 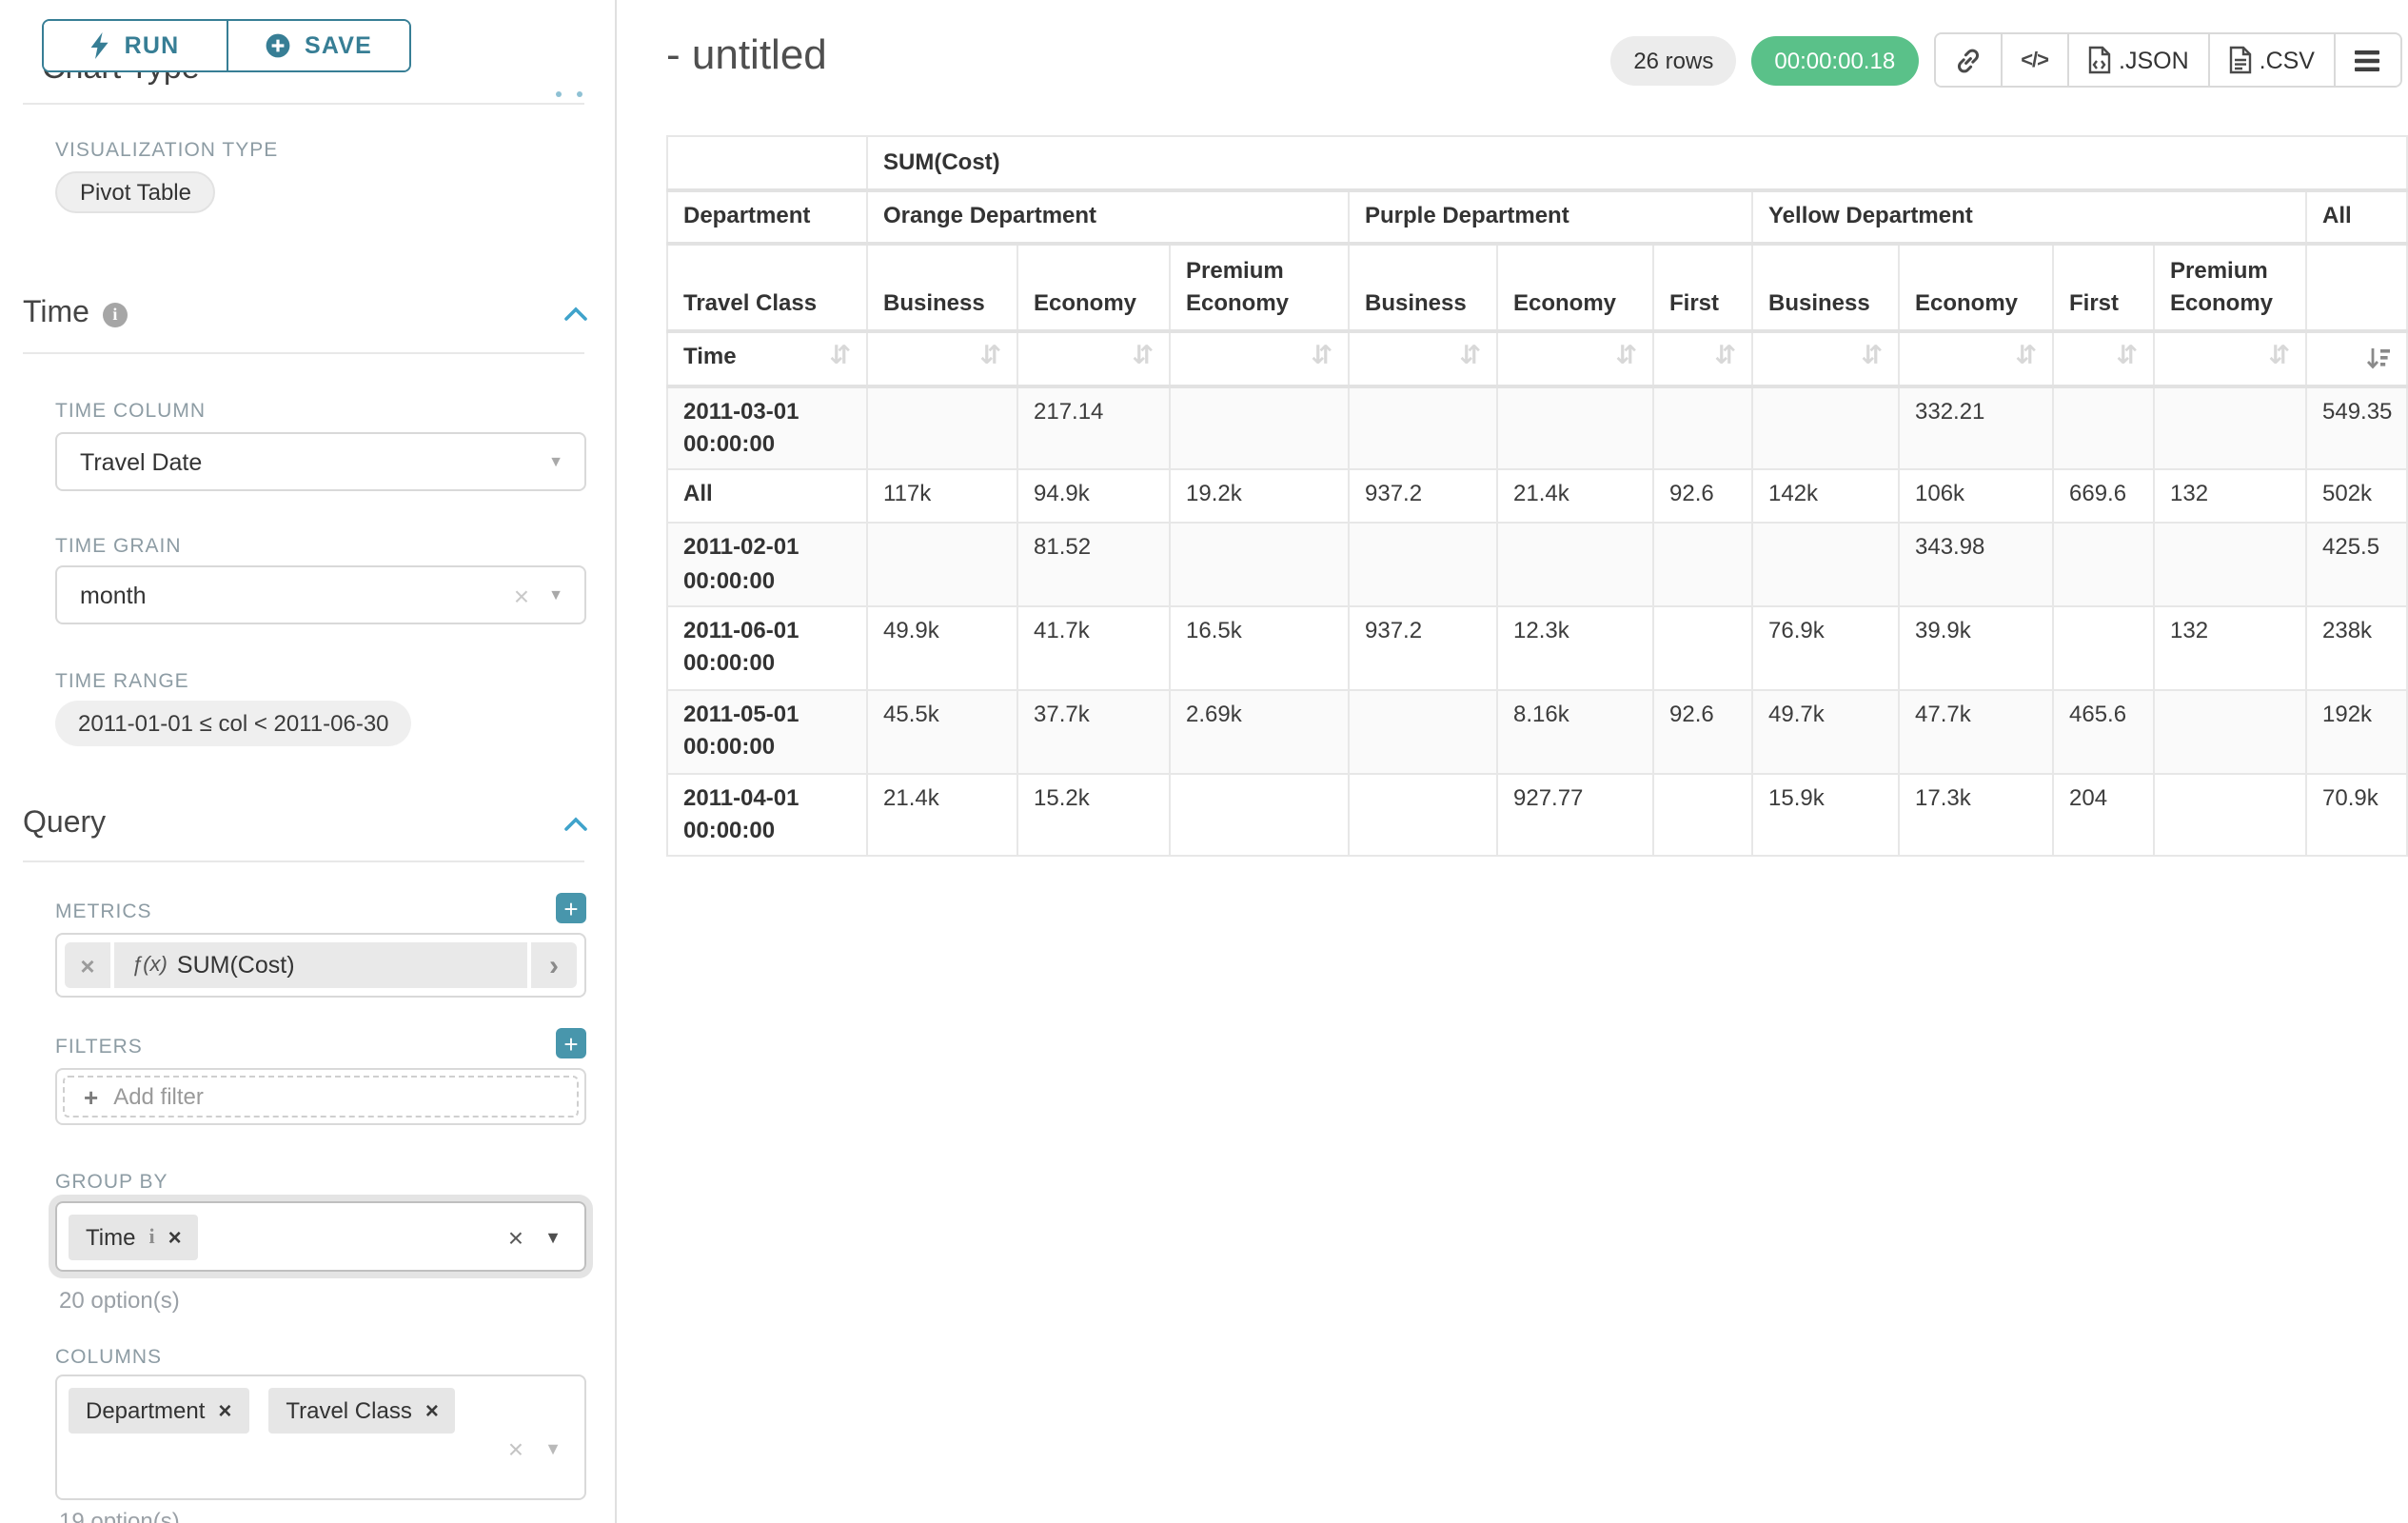 What do you see at coordinates (130, 412) in the screenshot?
I see `time-column-label: TIME COLUMN` at bounding box center [130, 412].